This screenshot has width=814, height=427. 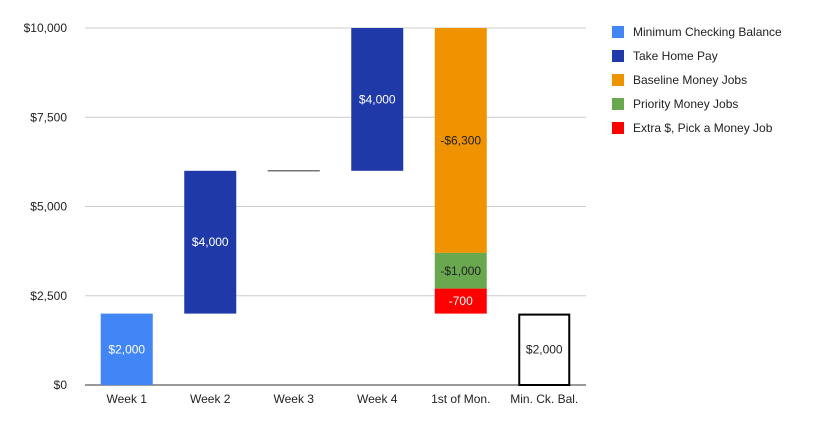 I want to click on y-tick-label: $7,500, so click(x=48, y=117).